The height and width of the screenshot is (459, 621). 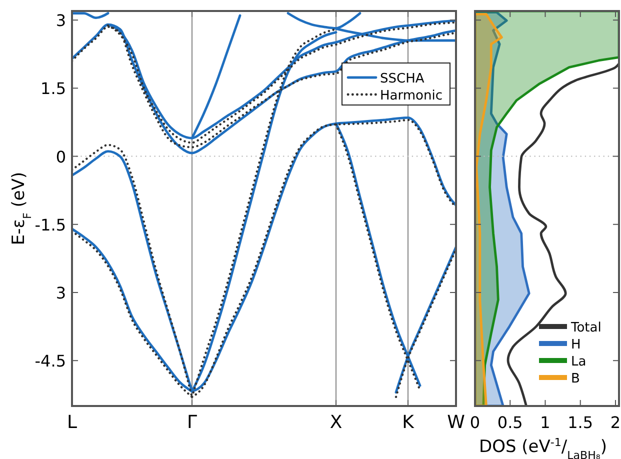 I want to click on y-tick-label: 1.5, so click(x=53, y=88).